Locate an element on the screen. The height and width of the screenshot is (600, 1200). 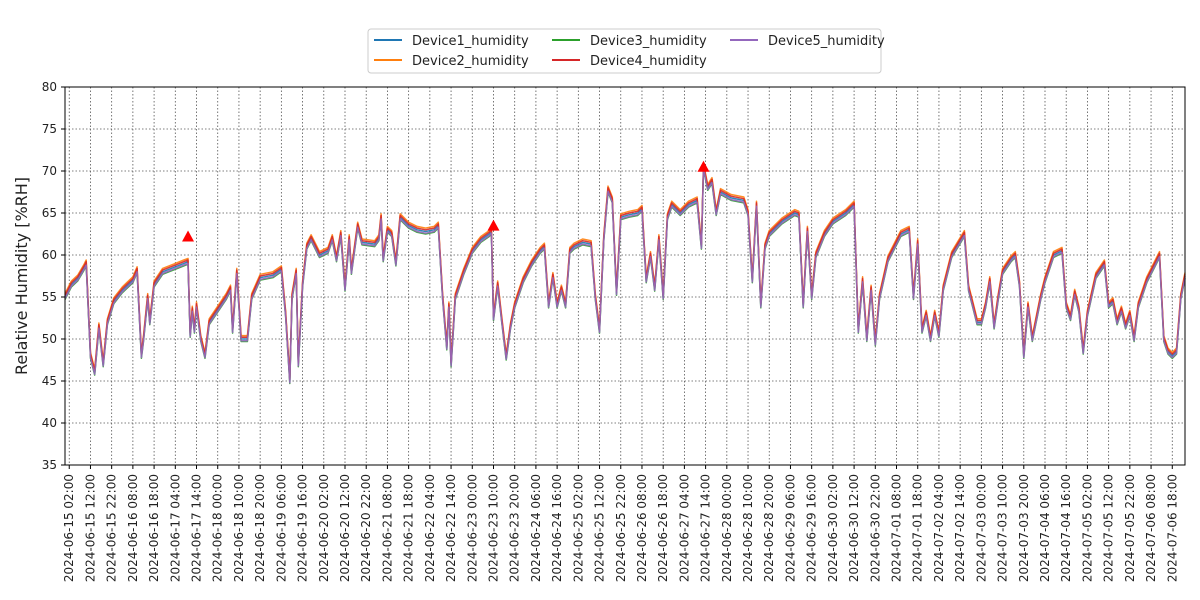
x-tick-label: 2024-07-02 04:00 is located at coordinates (939, 528).